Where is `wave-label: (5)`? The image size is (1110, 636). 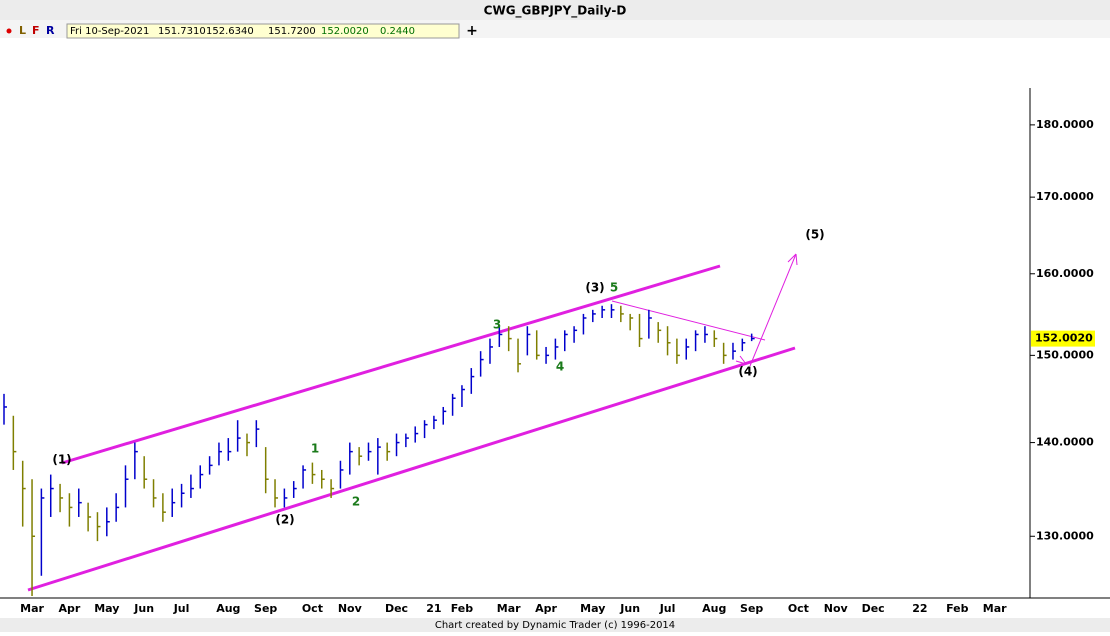
wave-label: (5) is located at coordinates (814, 235).